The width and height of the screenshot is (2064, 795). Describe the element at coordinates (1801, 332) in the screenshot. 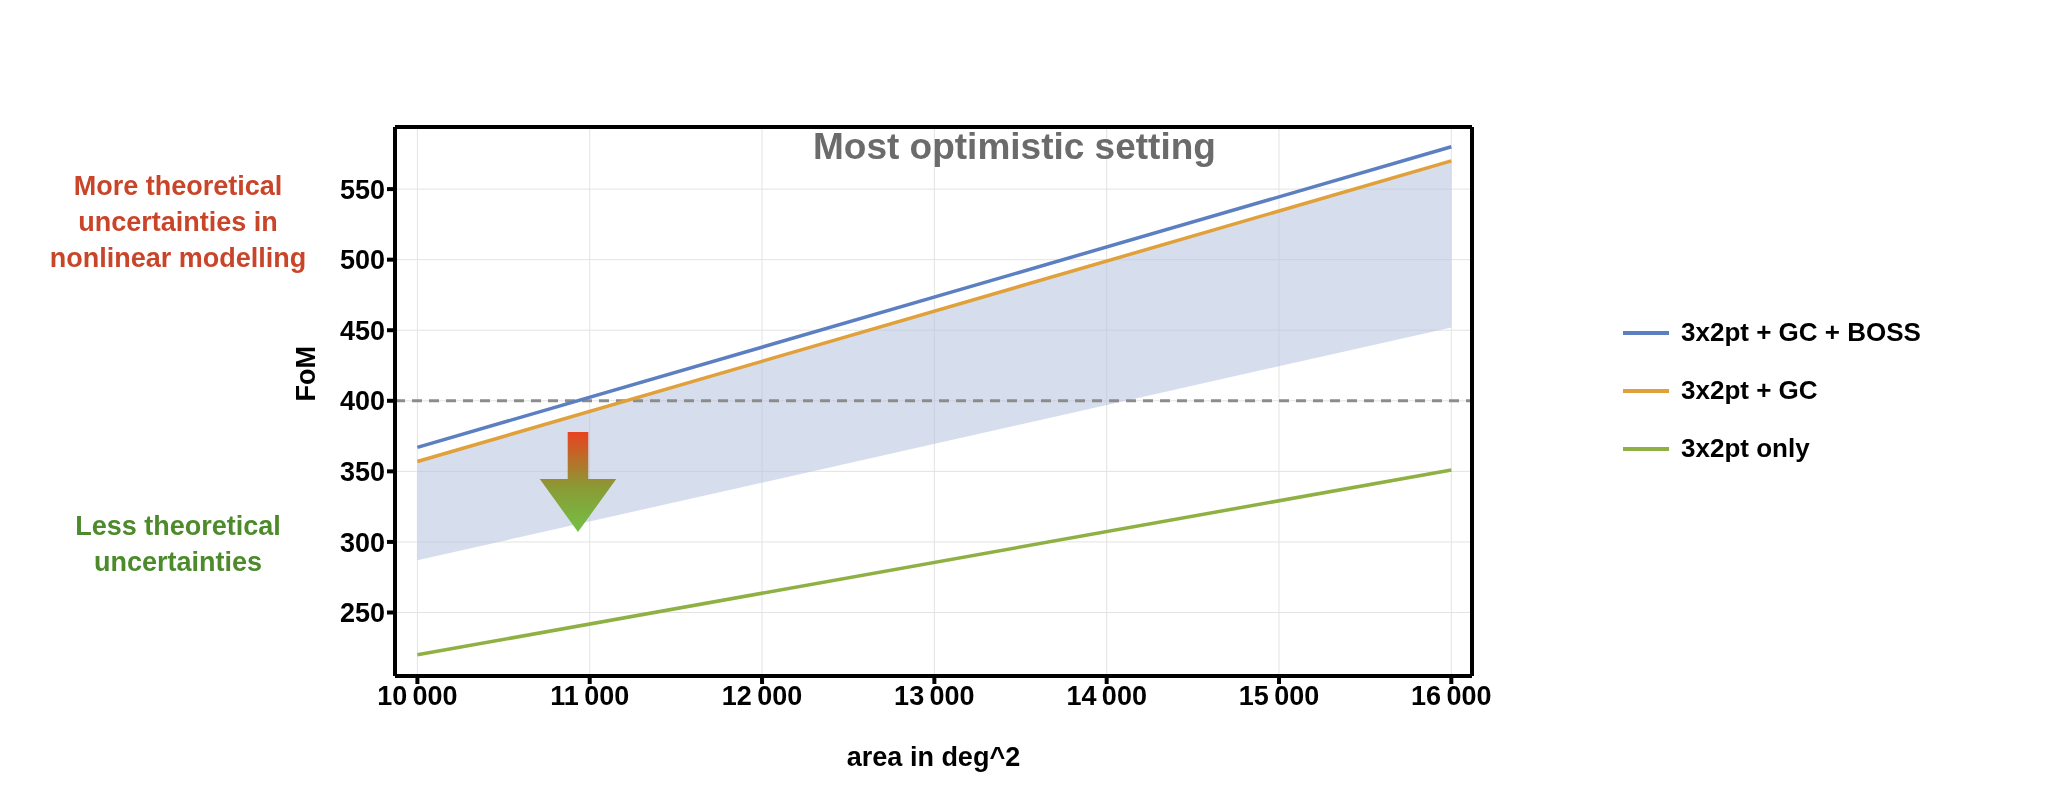

I see `legend-label: 3x2pt + GC + BOSS` at that location.